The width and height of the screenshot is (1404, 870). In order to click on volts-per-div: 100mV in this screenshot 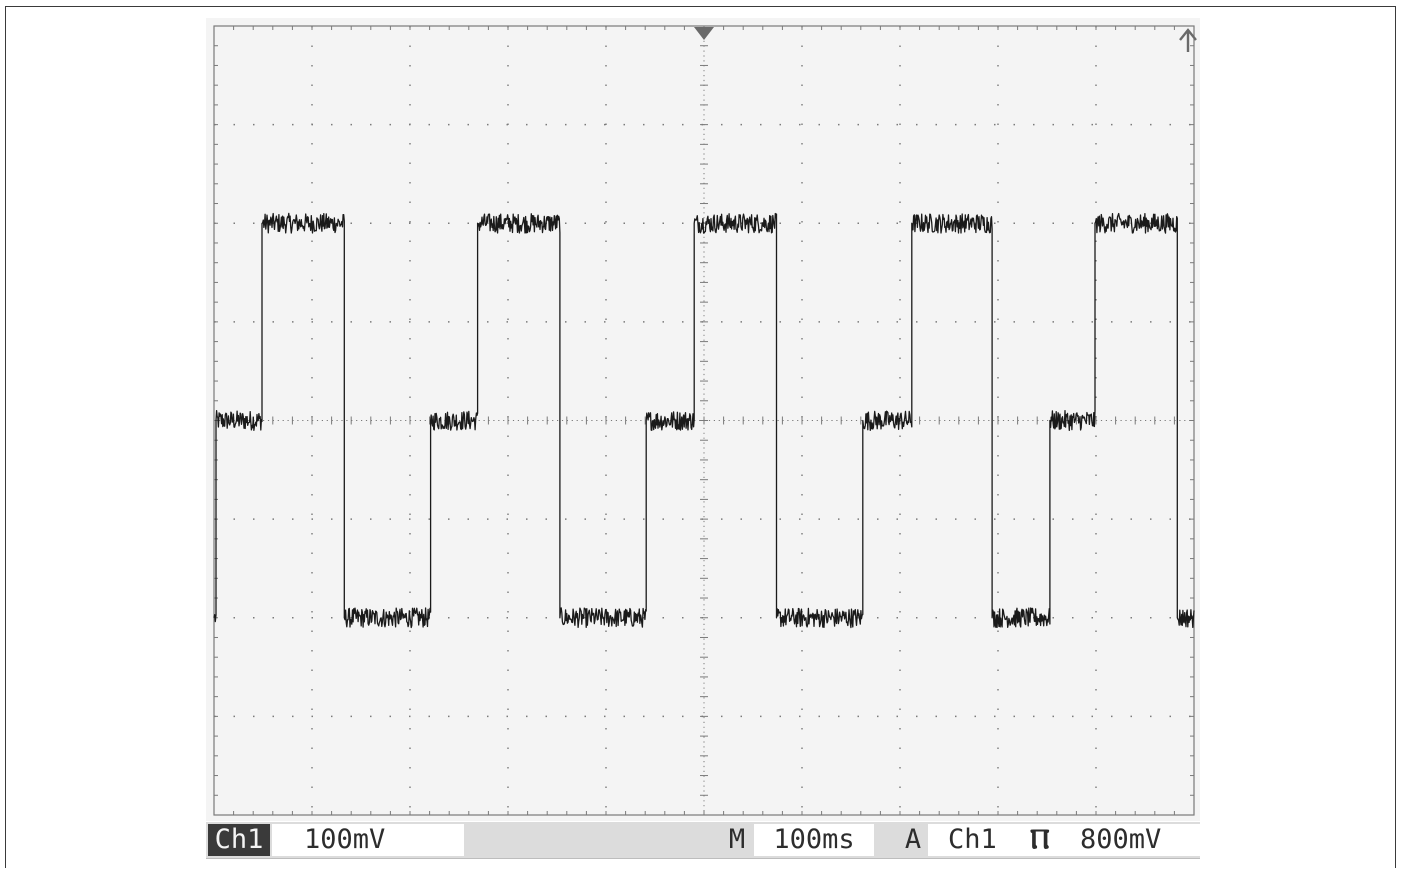, I will do `click(368, 840)`.